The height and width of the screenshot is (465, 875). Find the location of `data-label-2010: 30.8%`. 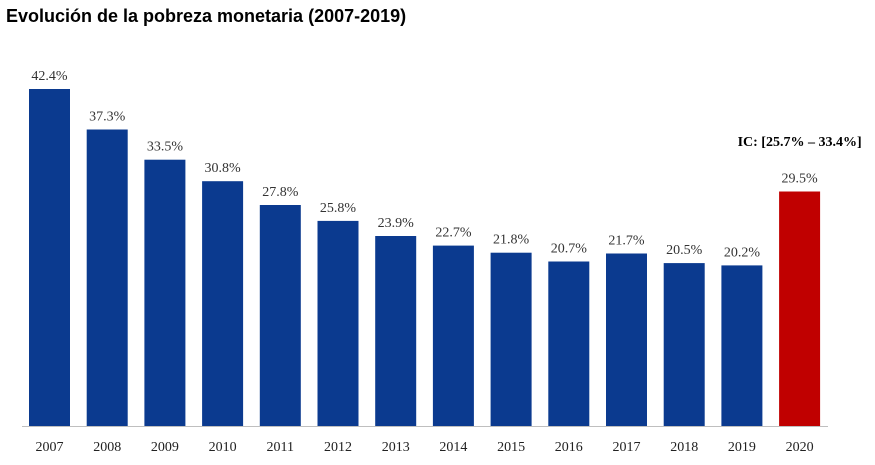

data-label-2010: 30.8% is located at coordinates (223, 168).